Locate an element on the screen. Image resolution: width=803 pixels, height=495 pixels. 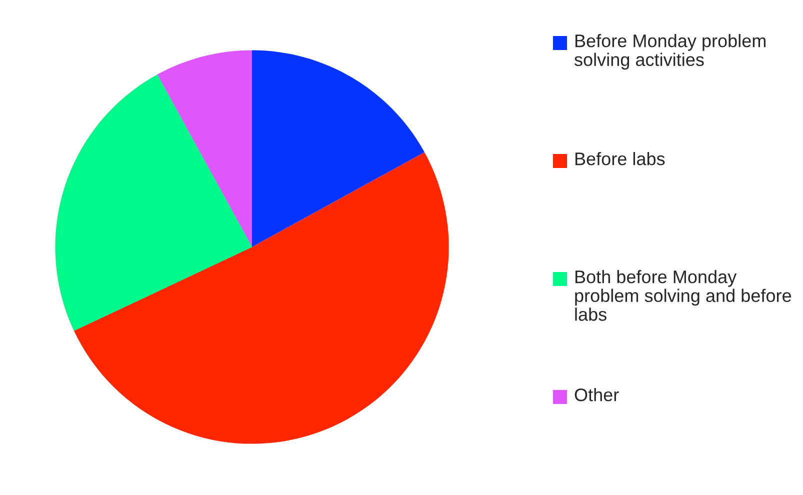
legend-label: Before Monday problem solving activities is located at coordinates (670, 52).